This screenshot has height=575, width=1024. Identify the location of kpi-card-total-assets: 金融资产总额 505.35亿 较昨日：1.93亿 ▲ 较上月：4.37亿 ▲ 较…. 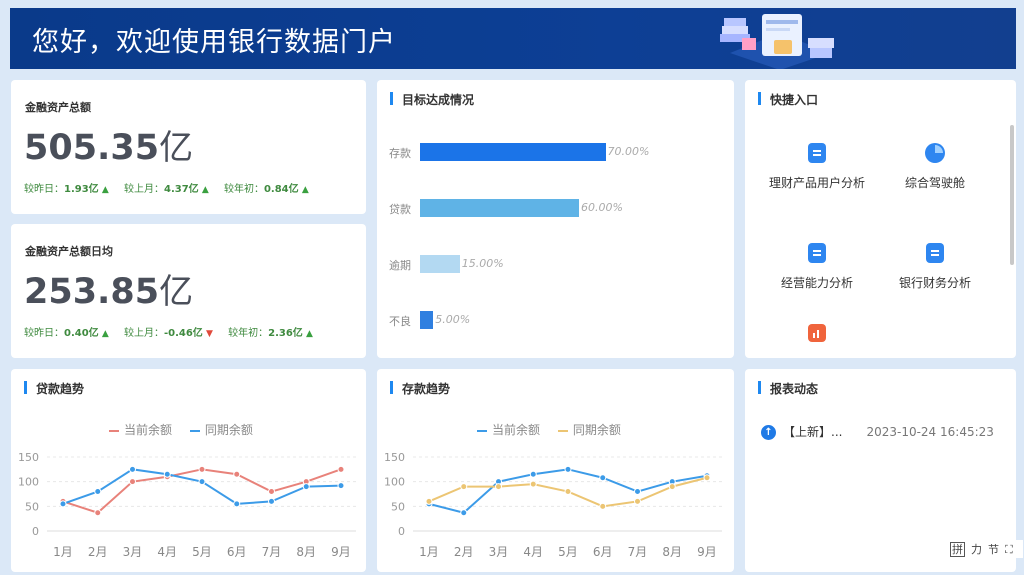
(188, 147).